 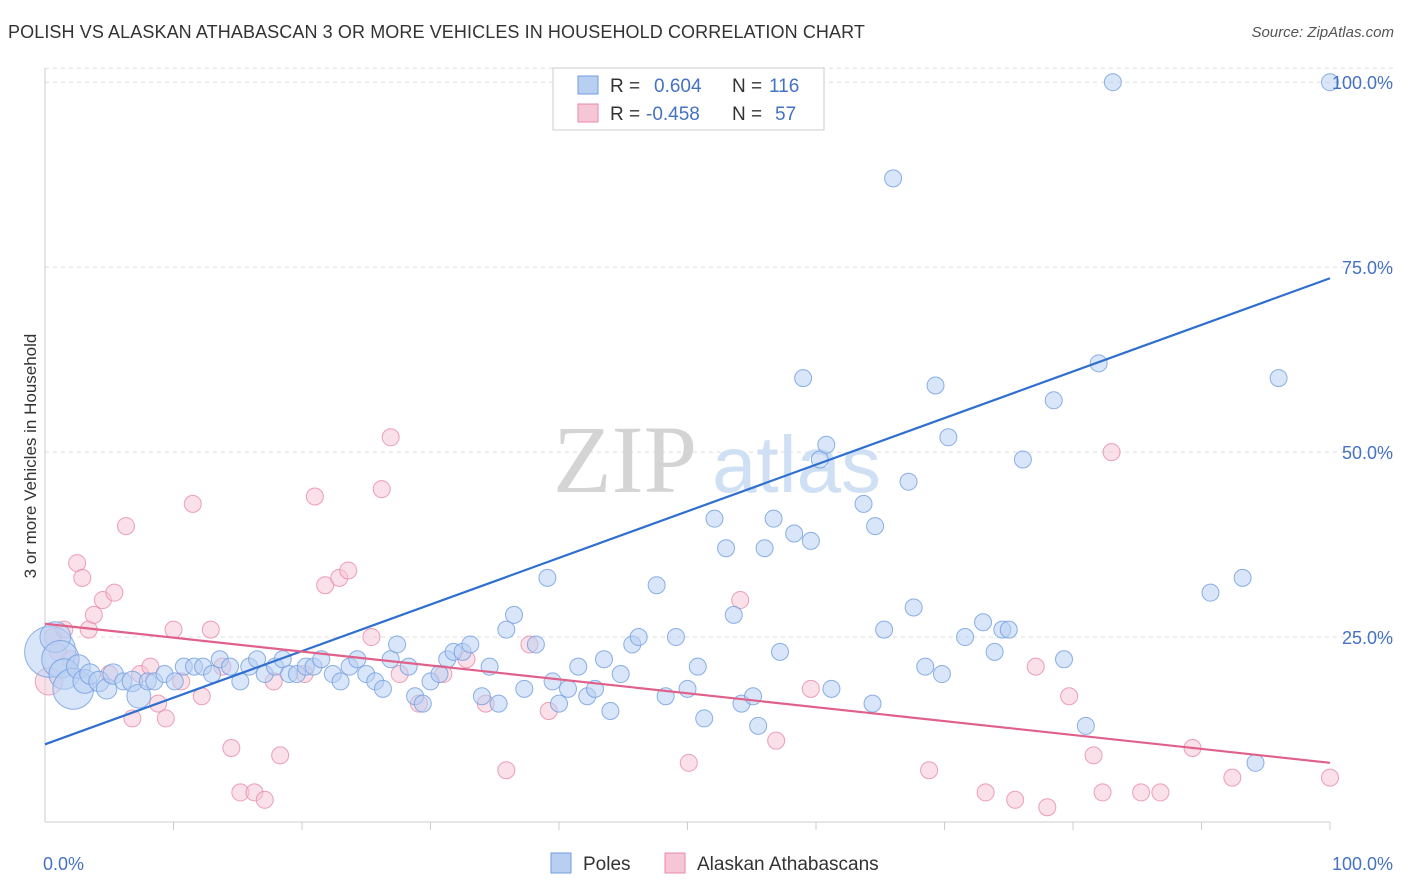 I want to click on legend-swatch-poles, so click(x=588, y=85).